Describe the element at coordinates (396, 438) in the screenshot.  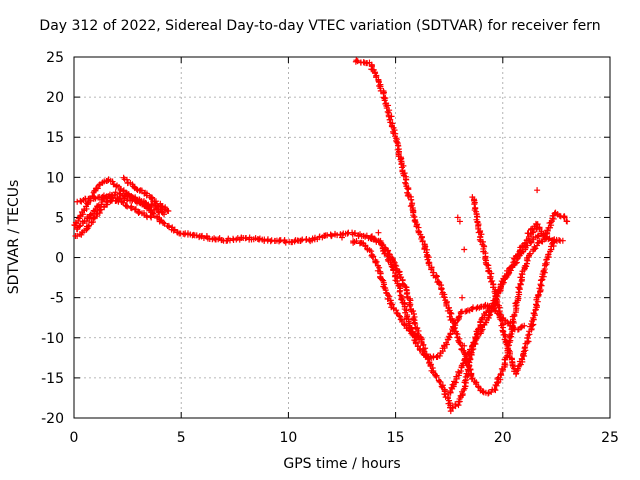
I see `x-tick-label: 15` at that location.